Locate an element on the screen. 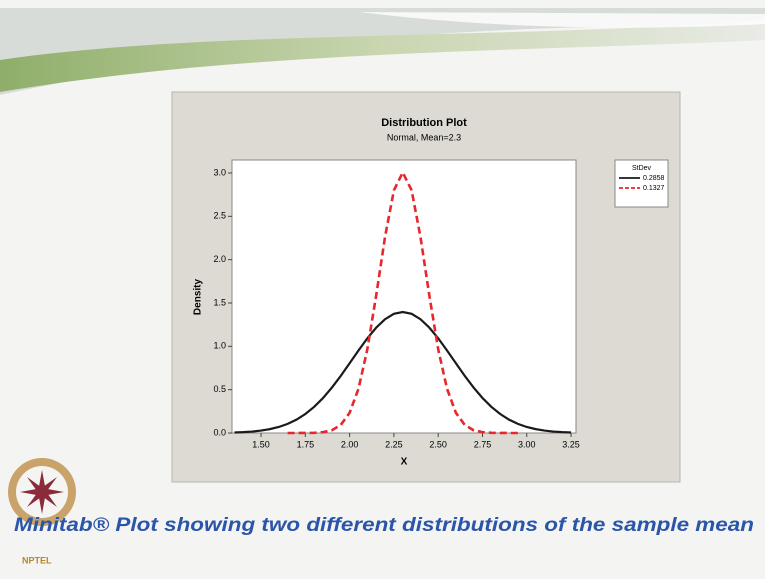 The width and height of the screenshot is (765, 584). y-tick-label: 3.0 is located at coordinates (219, 172).